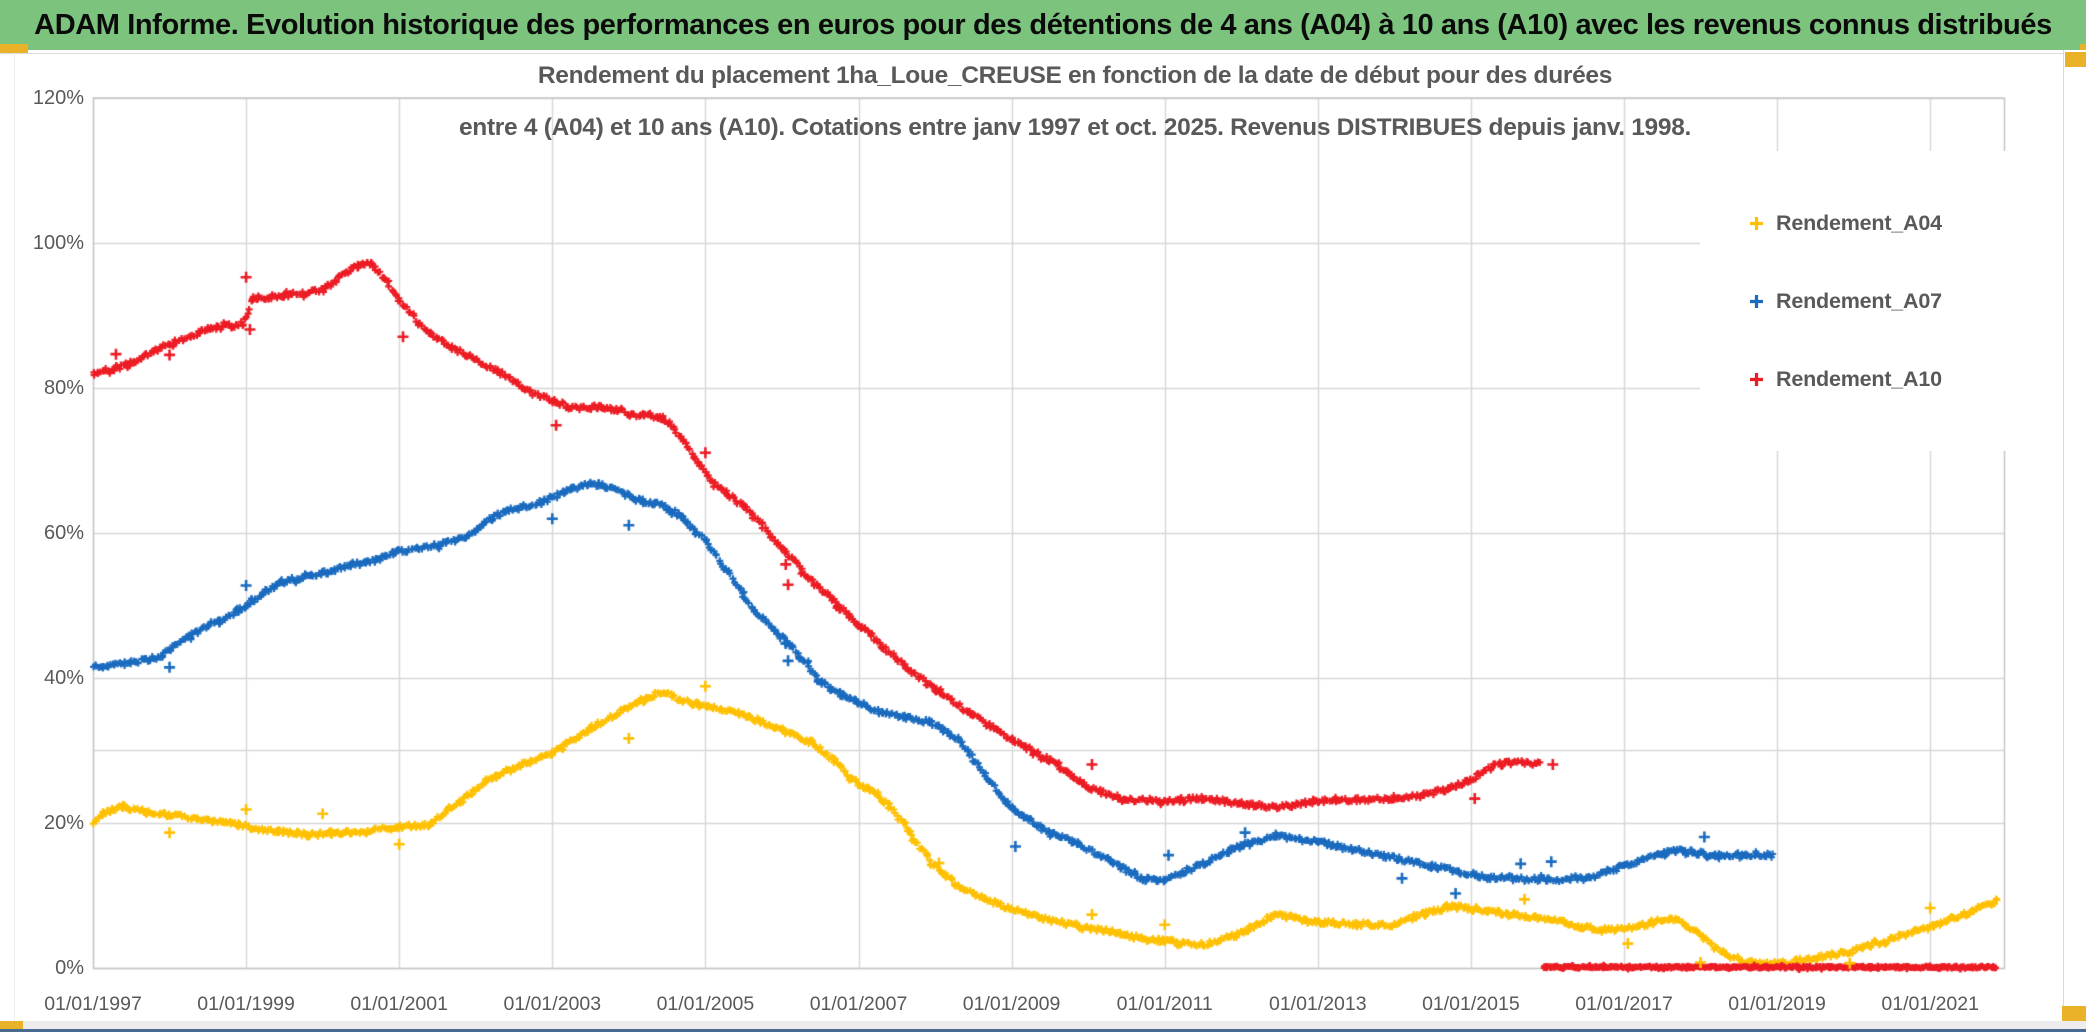  What do you see at coordinates (1164, 1004) in the screenshot?
I see `x-tick-label: 01/01/2011` at bounding box center [1164, 1004].